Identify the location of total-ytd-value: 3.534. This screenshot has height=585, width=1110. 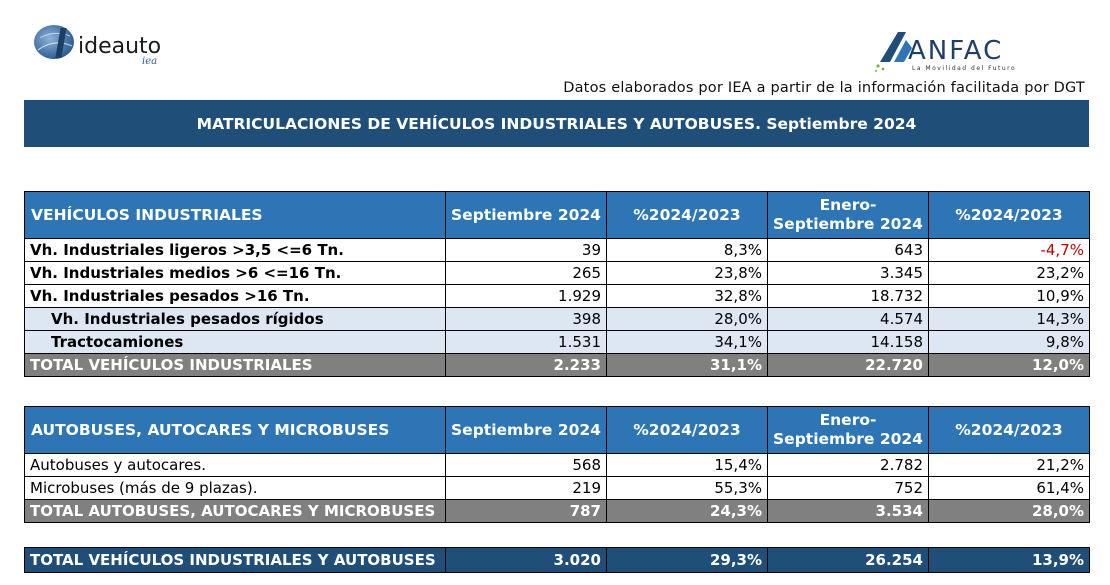
(848, 511).